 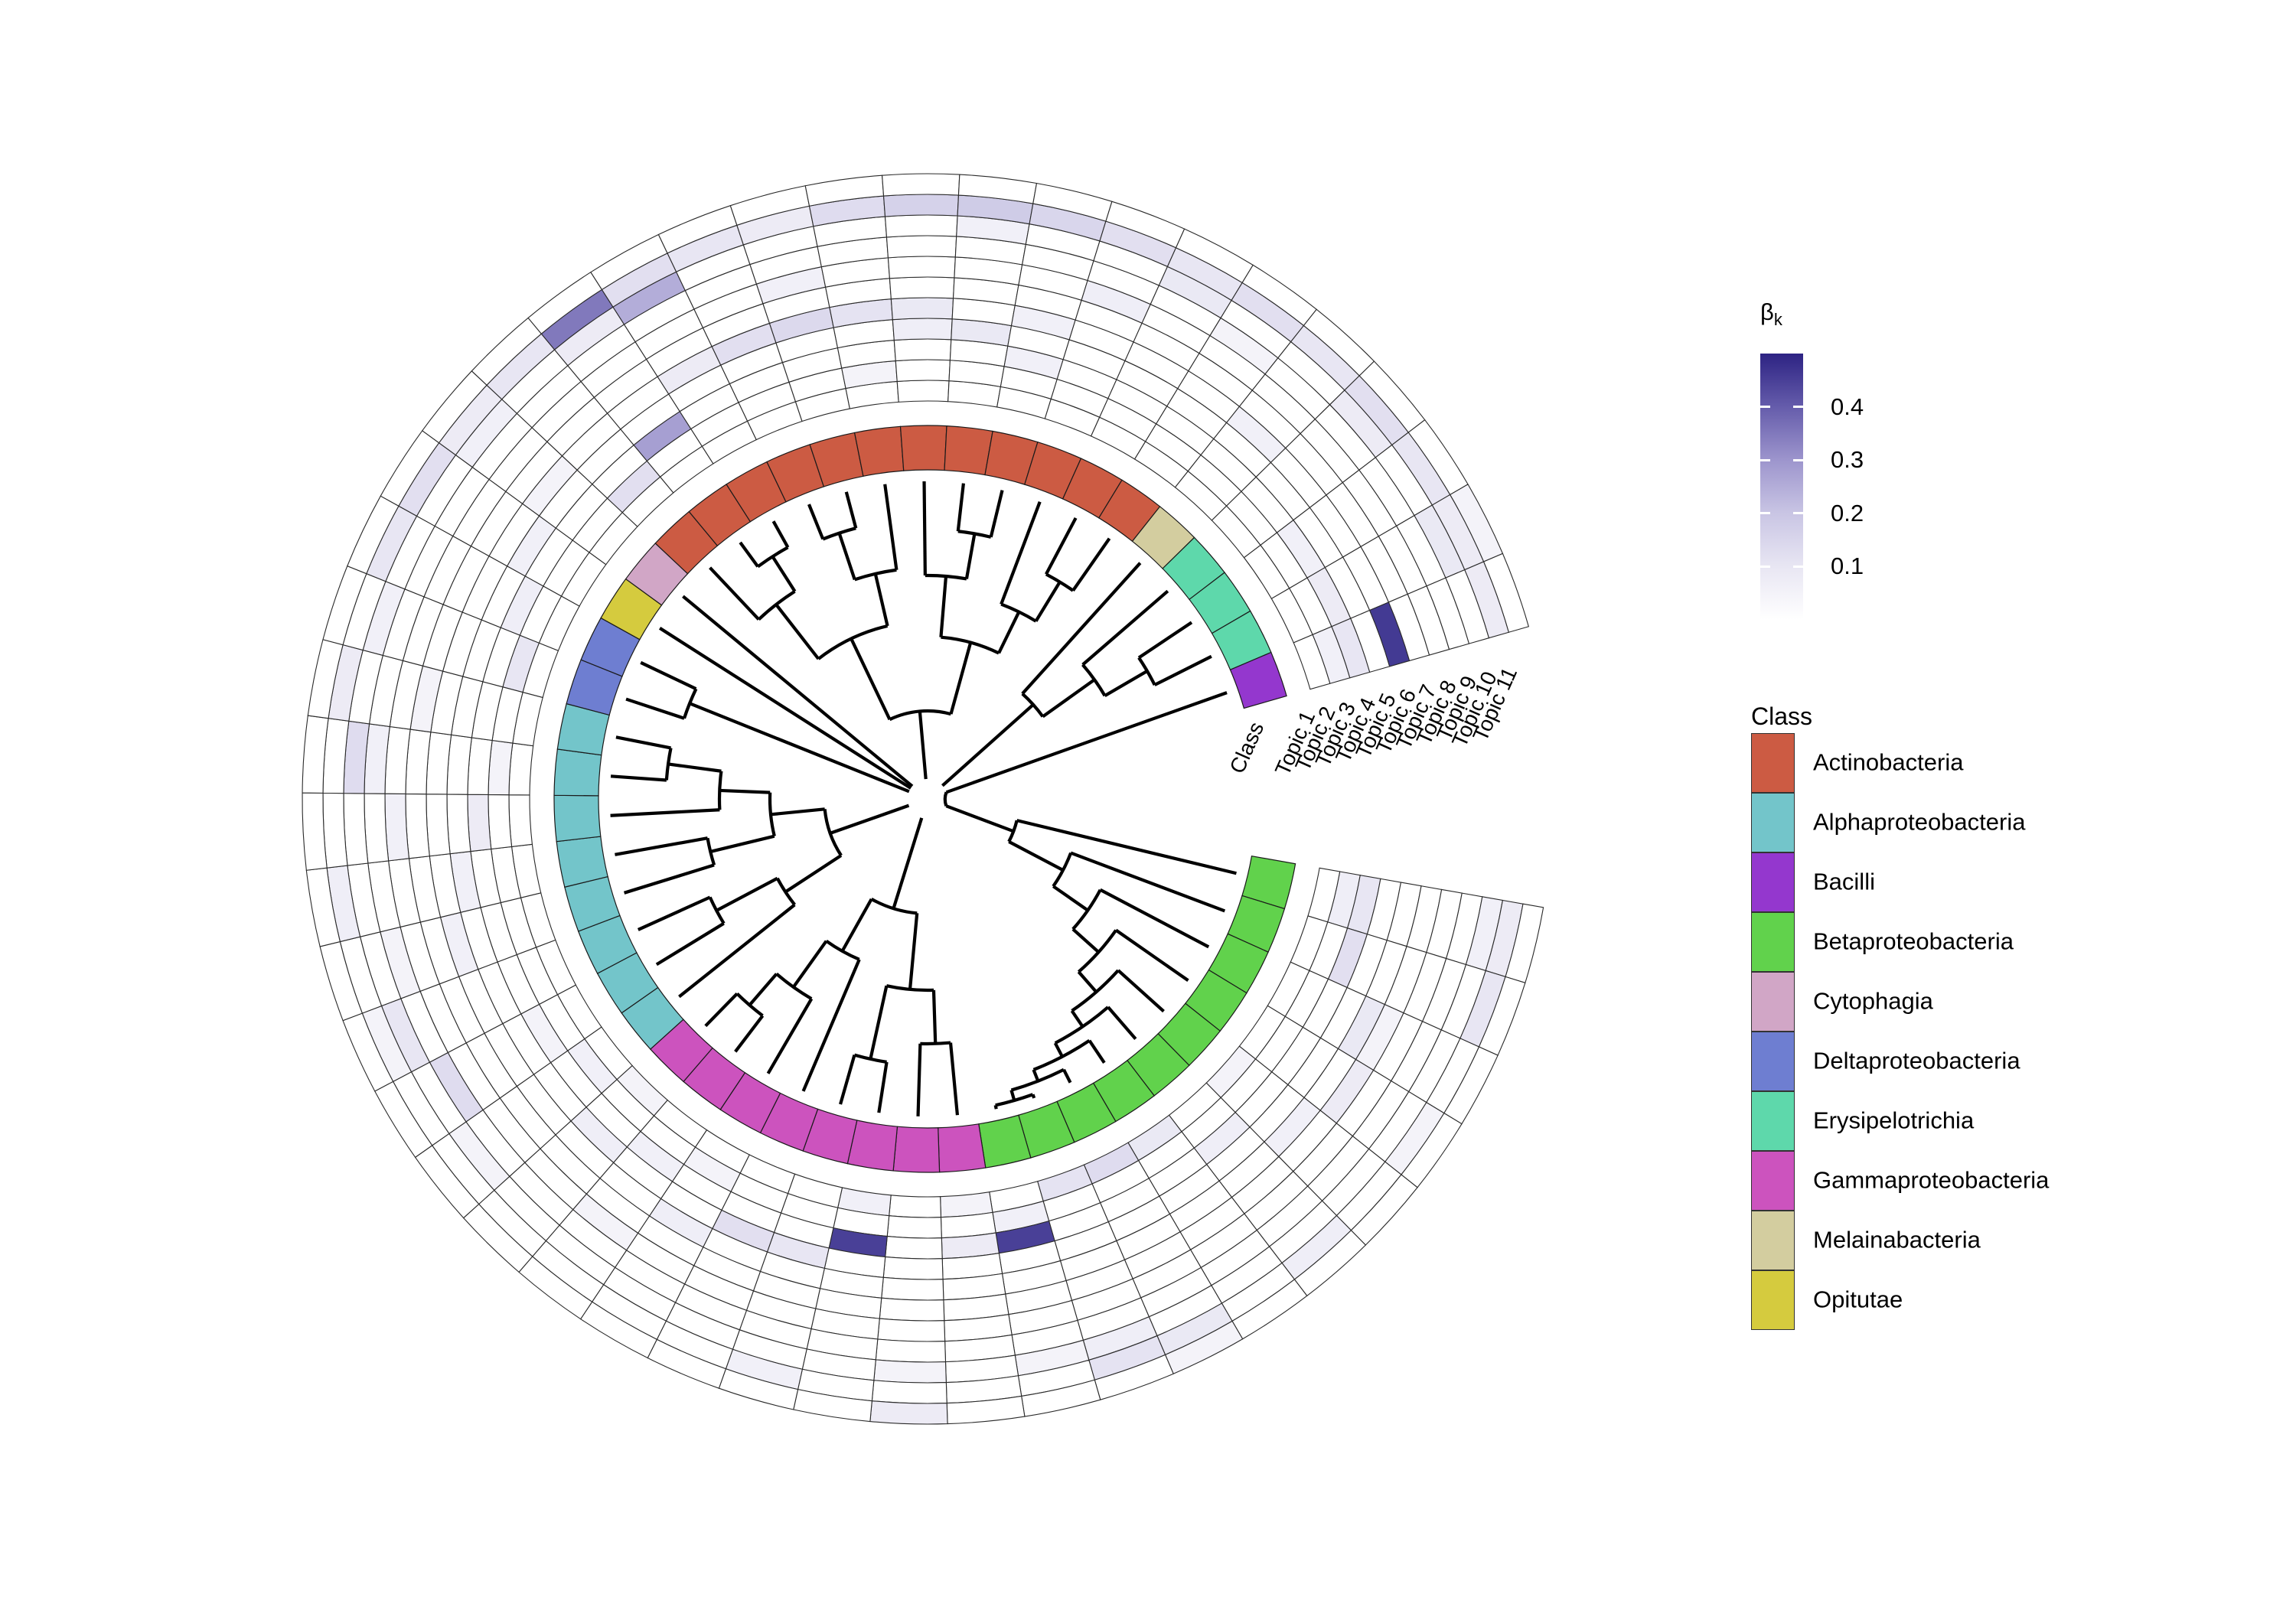 I want to click on beta-tick-label: 0.1, so click(x=1847, y=566).